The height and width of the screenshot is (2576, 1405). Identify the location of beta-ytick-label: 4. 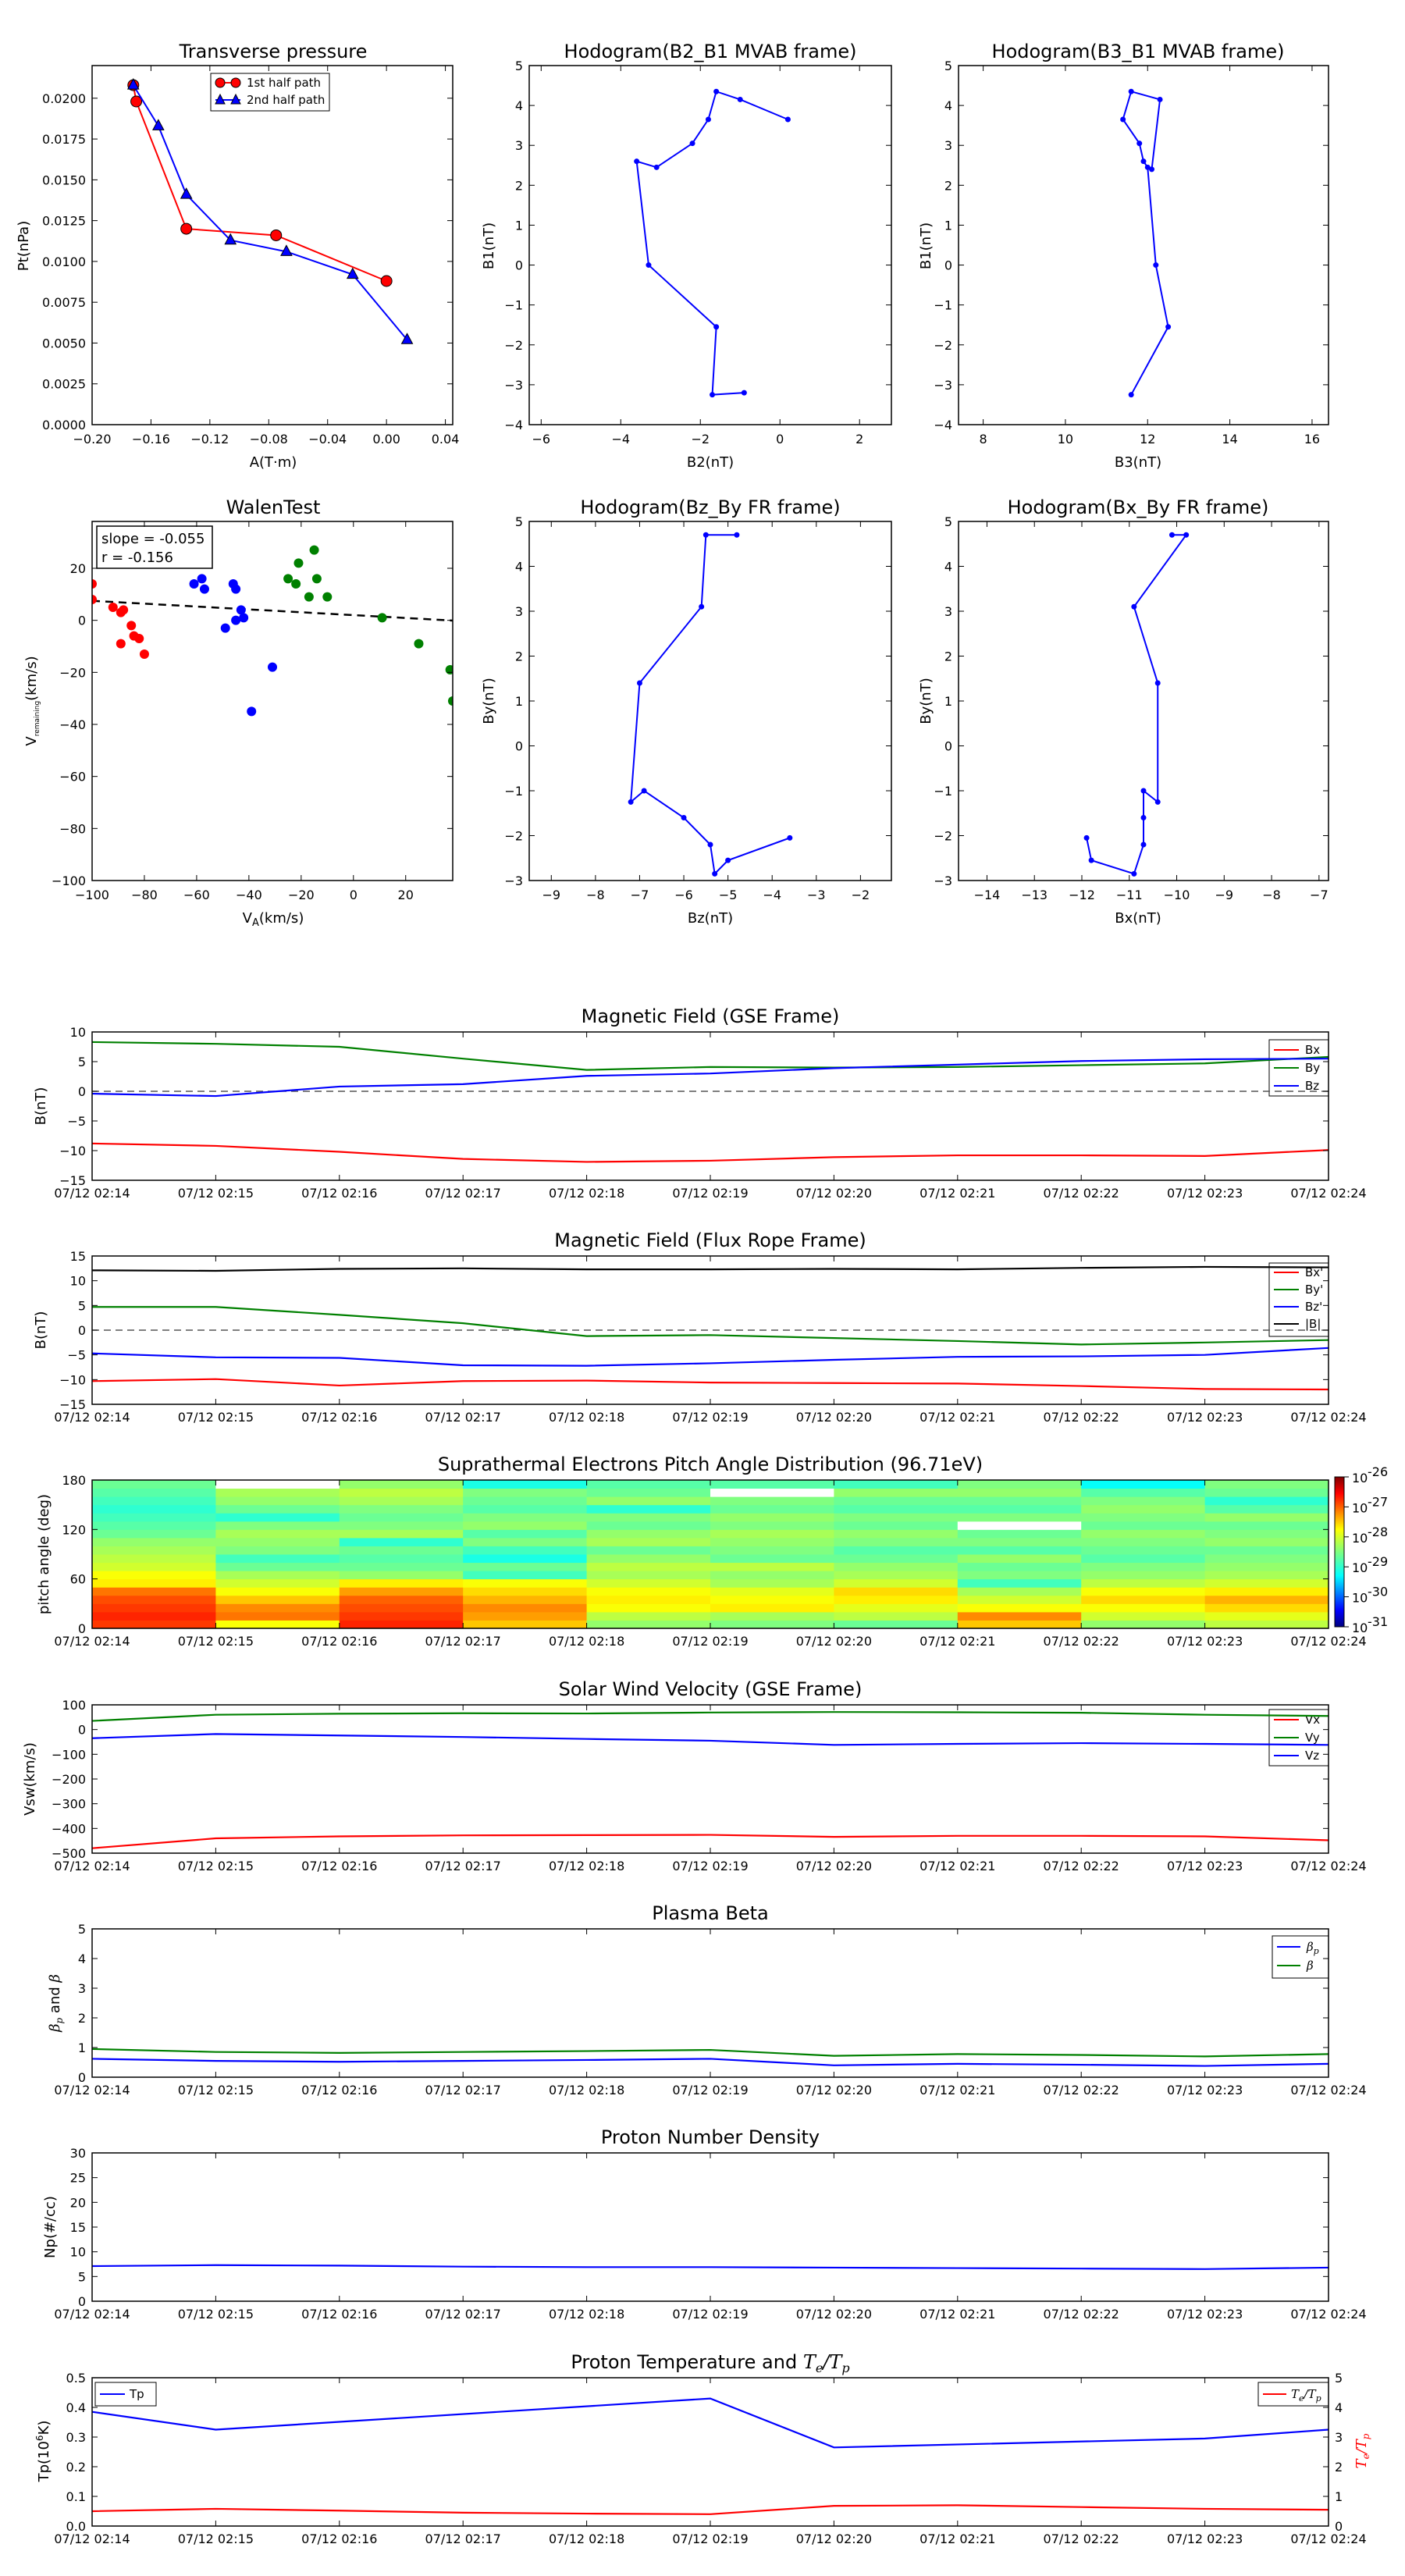
(82, 1959).